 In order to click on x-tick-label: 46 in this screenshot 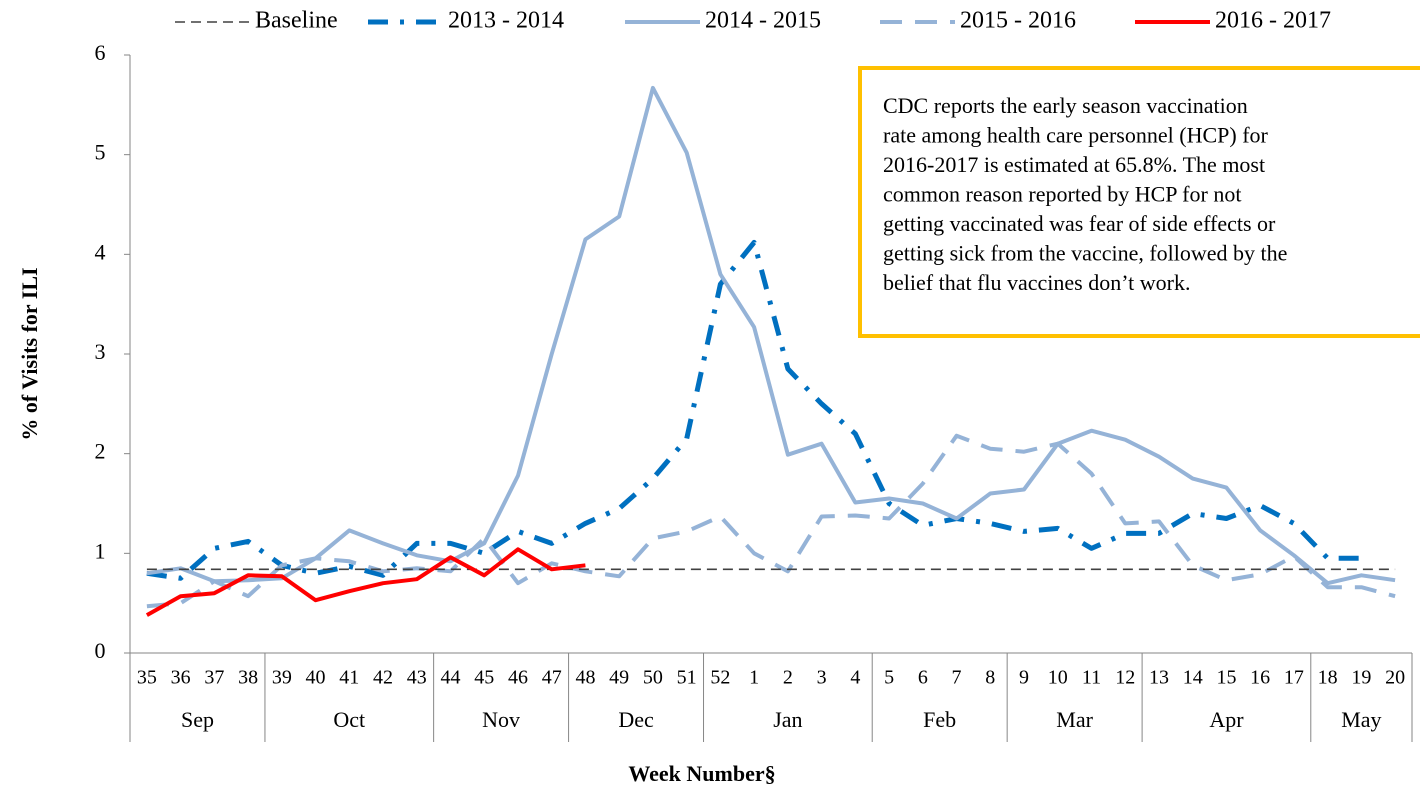, I will do `click(518, 678)`.